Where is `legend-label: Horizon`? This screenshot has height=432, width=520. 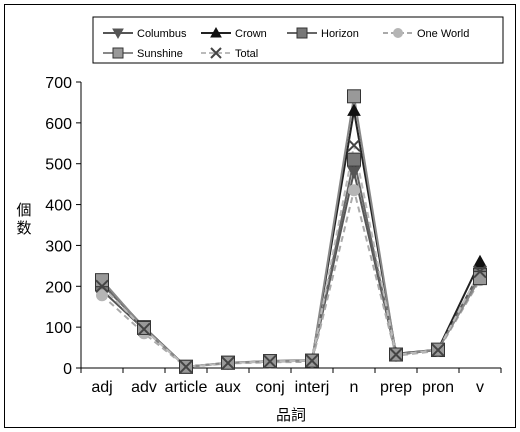
legend-label: Horizon is located at coordinates (340, 34).